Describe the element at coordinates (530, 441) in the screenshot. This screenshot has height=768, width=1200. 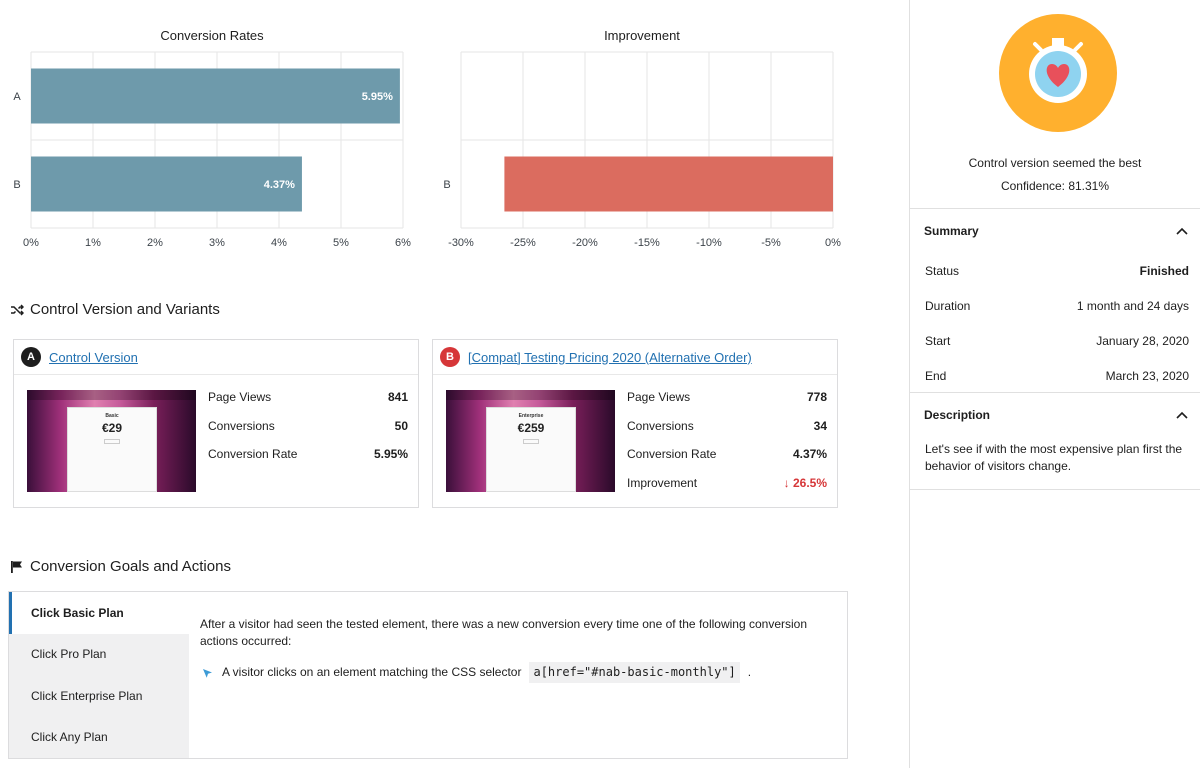
I see `variant-thumbnail-b: Enterprise €259` at that location.